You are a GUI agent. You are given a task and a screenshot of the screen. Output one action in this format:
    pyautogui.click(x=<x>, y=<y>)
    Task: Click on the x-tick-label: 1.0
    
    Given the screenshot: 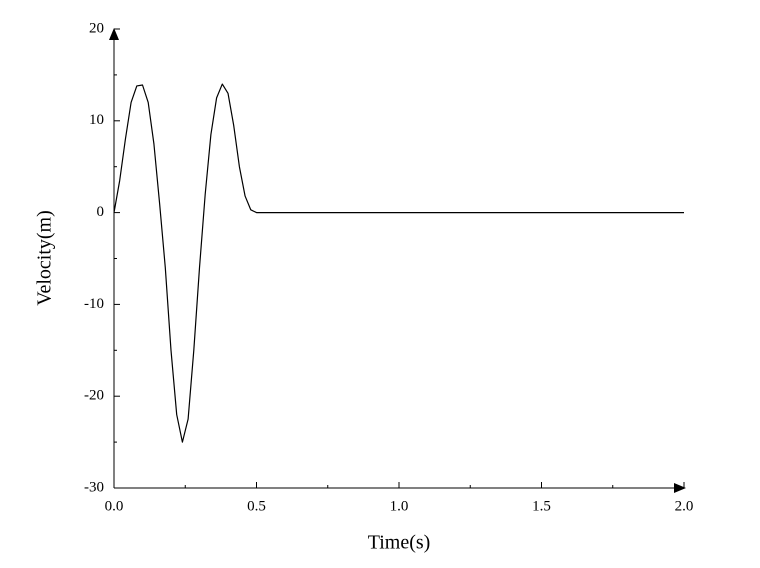 What is the action you would take?
    pyautogui.click(x=399, y=506)
    